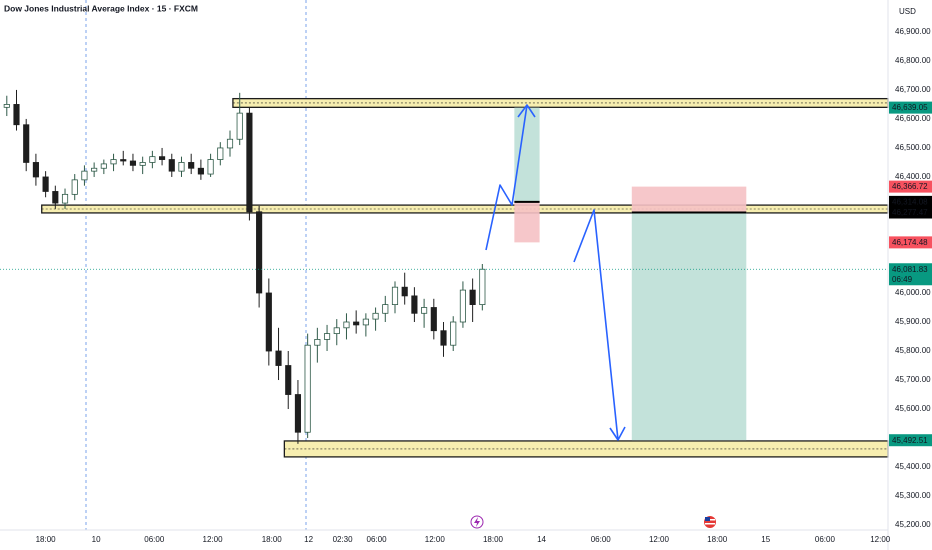 Image resolution: width=932 pixels, height=550 pixels. What do you see at coordinates (913, 147) in the screenshot?
I see `y-tick-label: 46,500.00` at bounding box center [913, 147].